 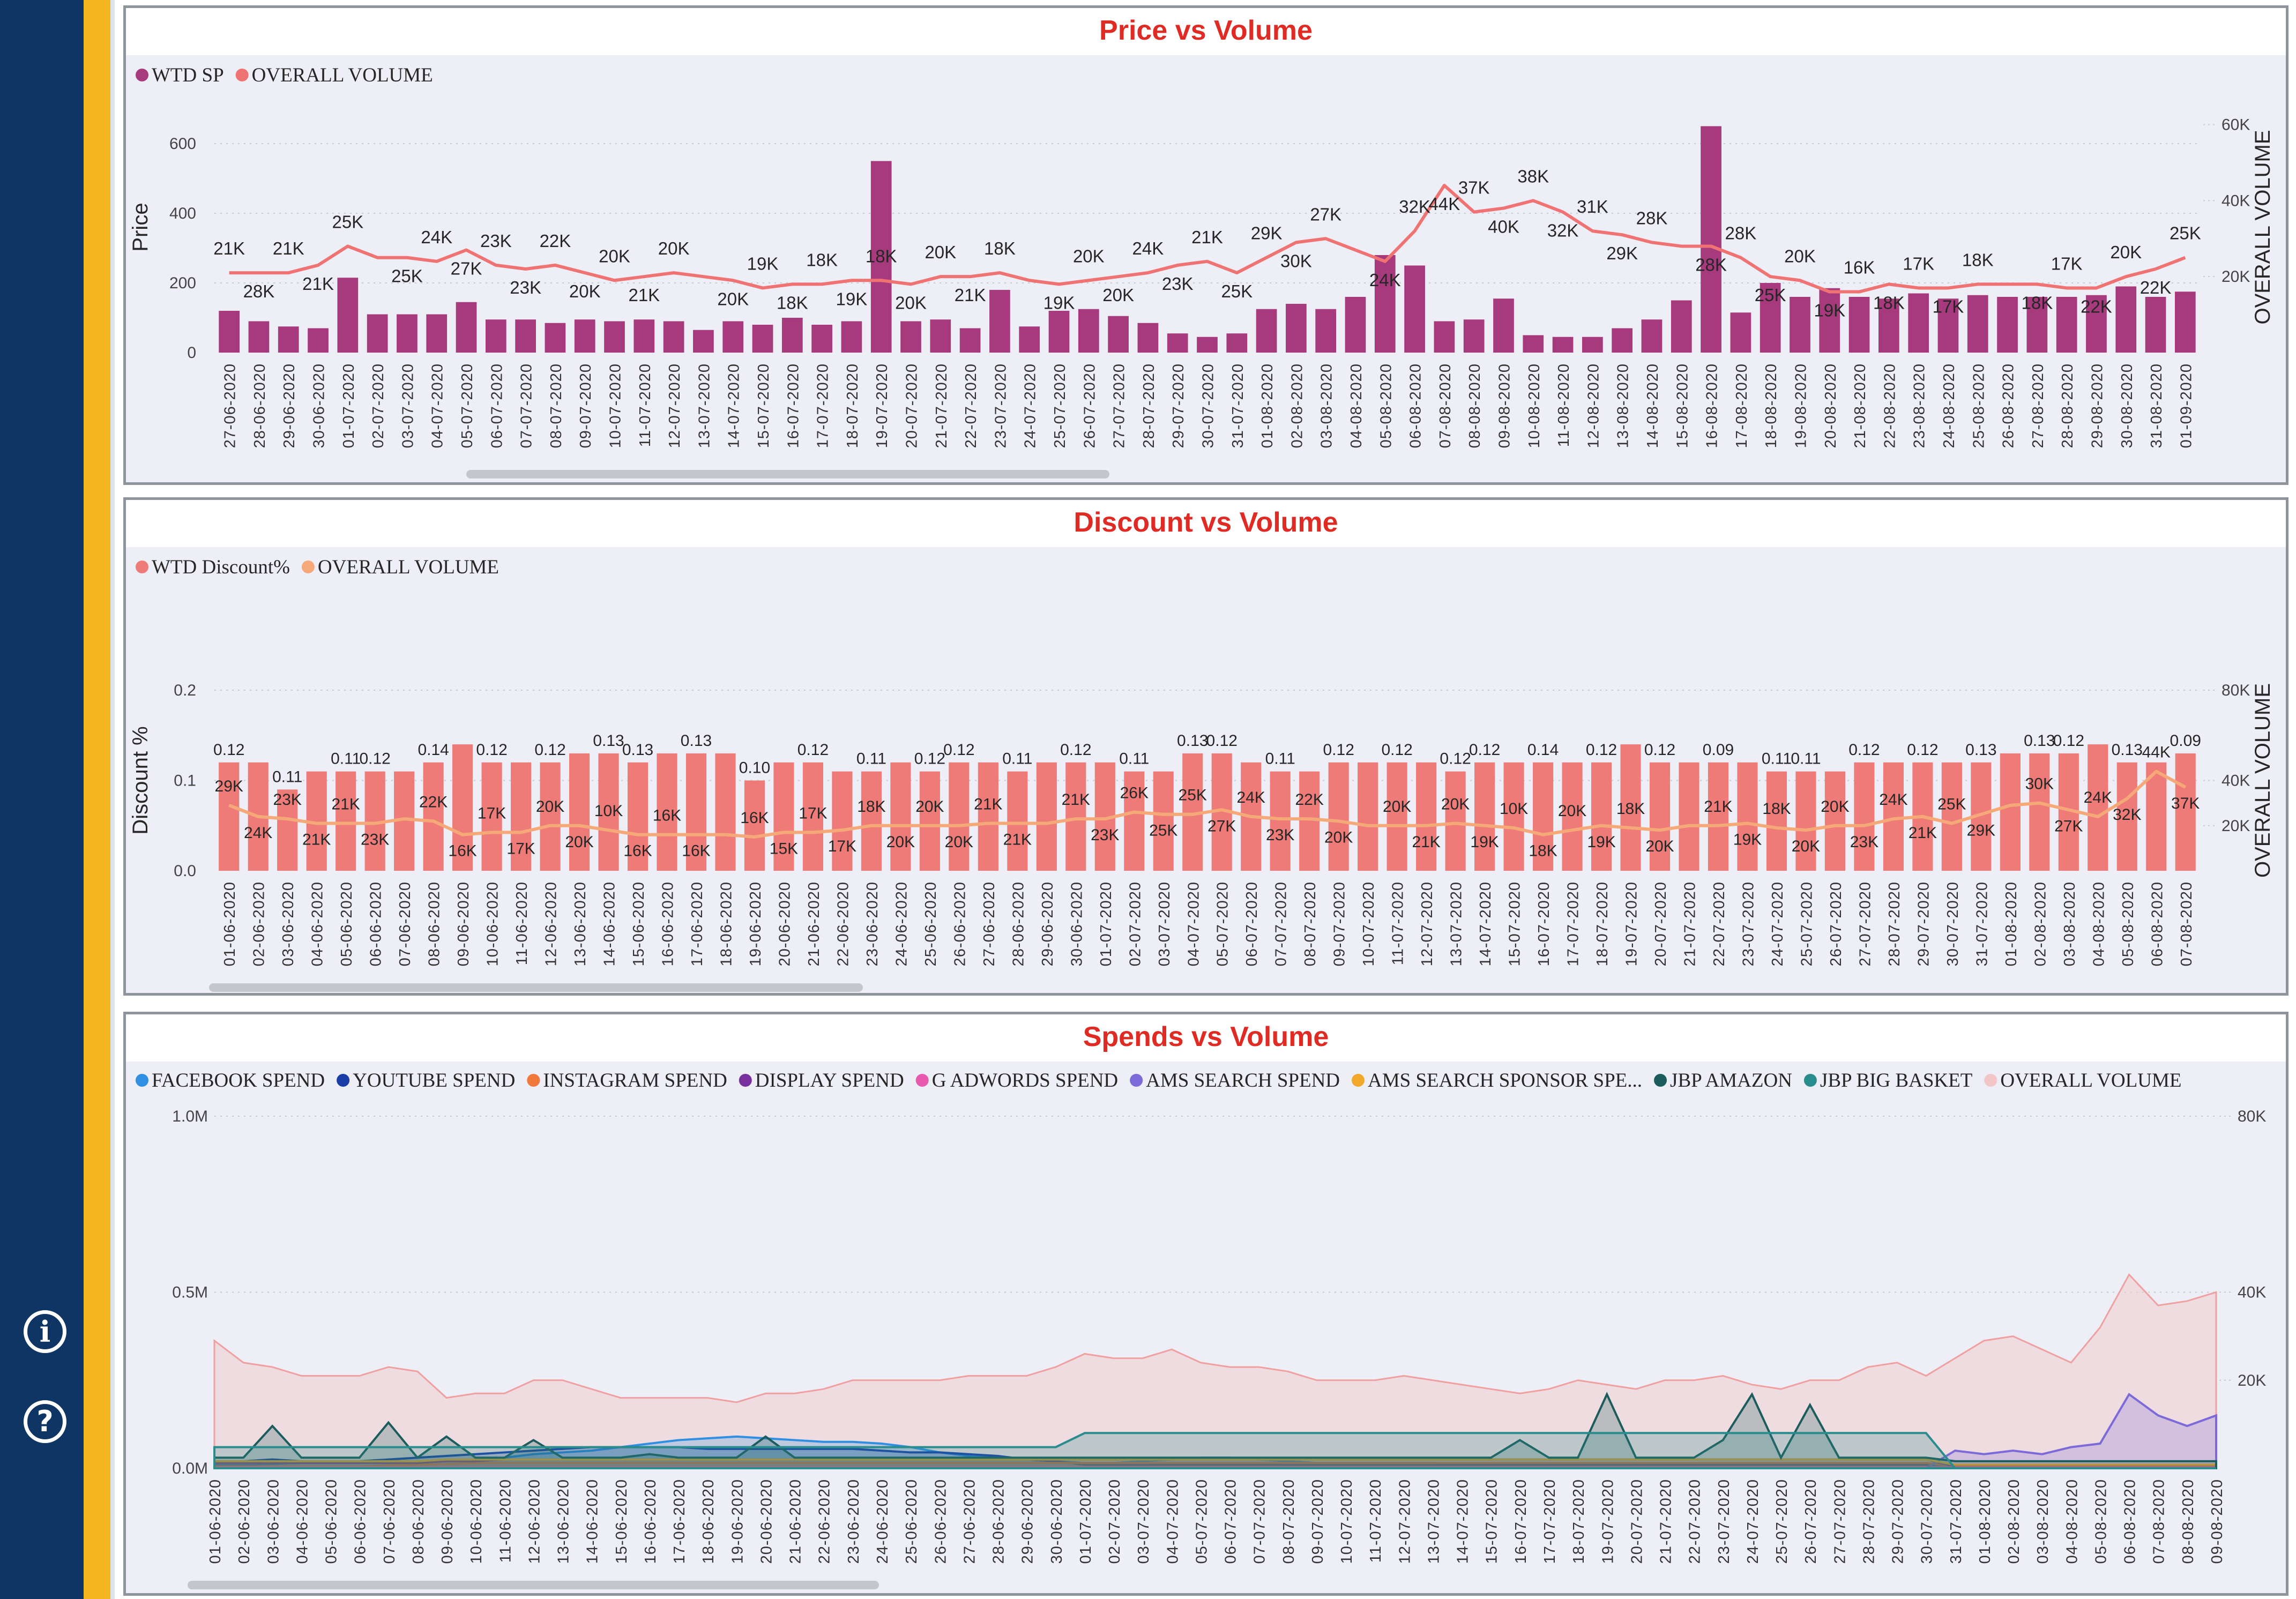 I want to click on y-tick-label: 0.5M, so click(x=190, y=1293).